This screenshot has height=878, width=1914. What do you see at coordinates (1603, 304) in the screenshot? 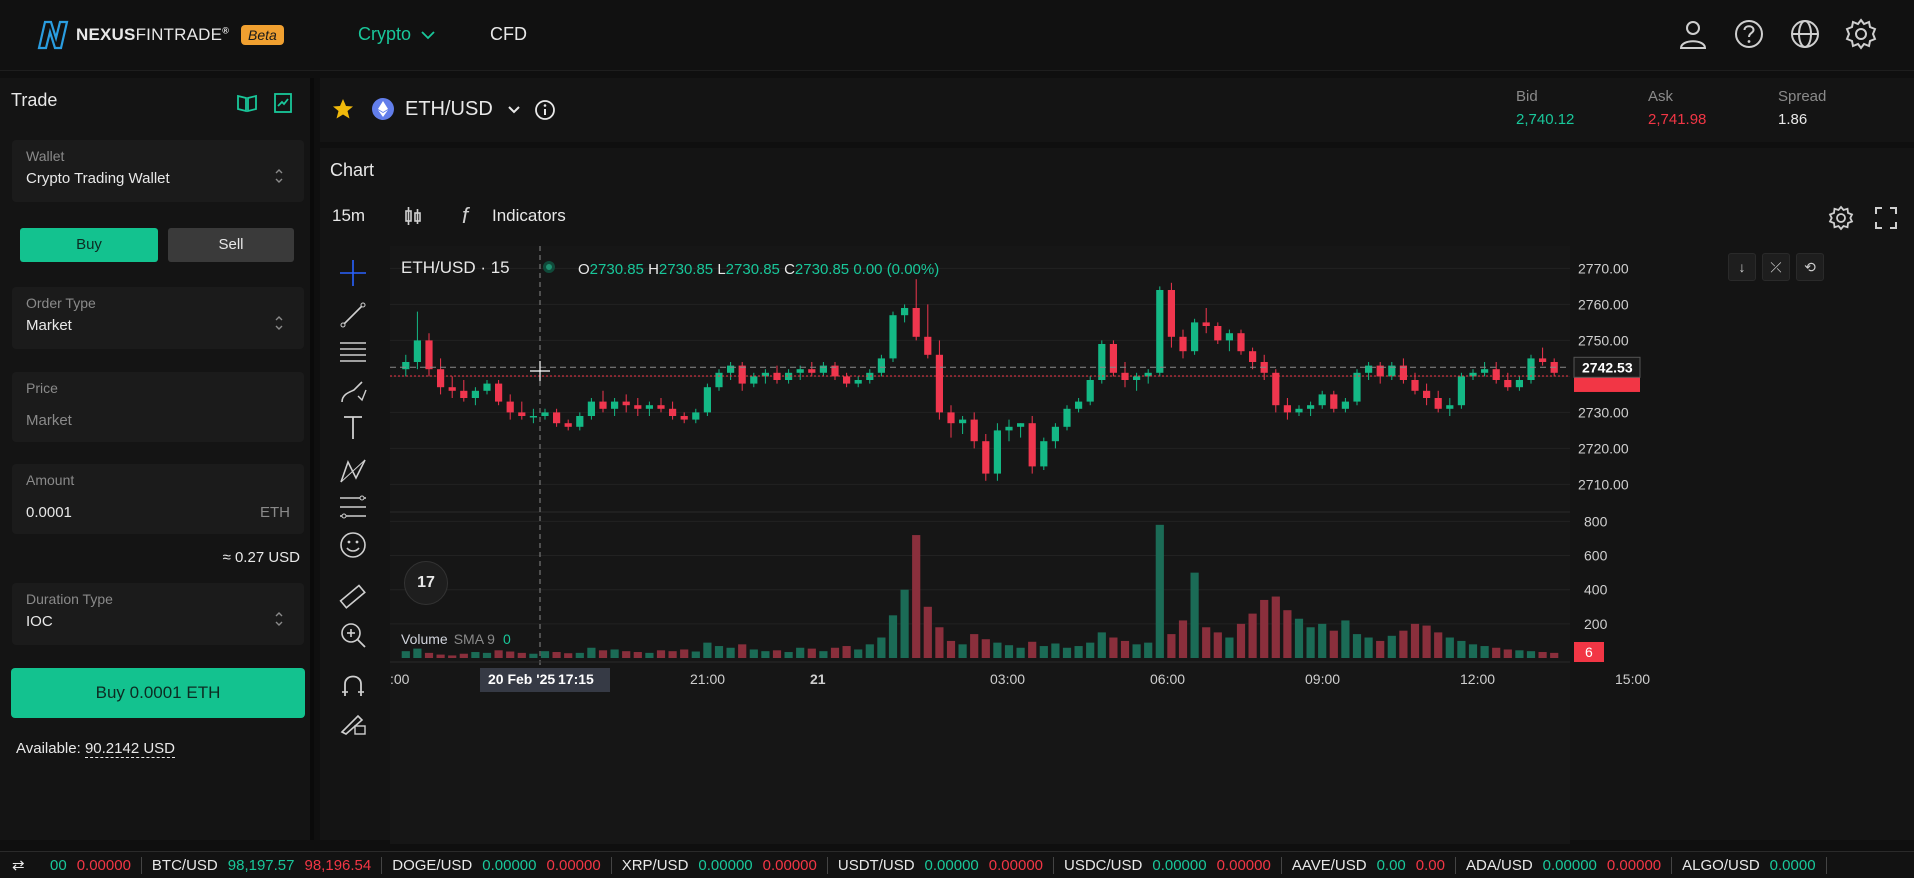
I see `price-tick-label: 2760.00` at bounding box center [1603, 304].